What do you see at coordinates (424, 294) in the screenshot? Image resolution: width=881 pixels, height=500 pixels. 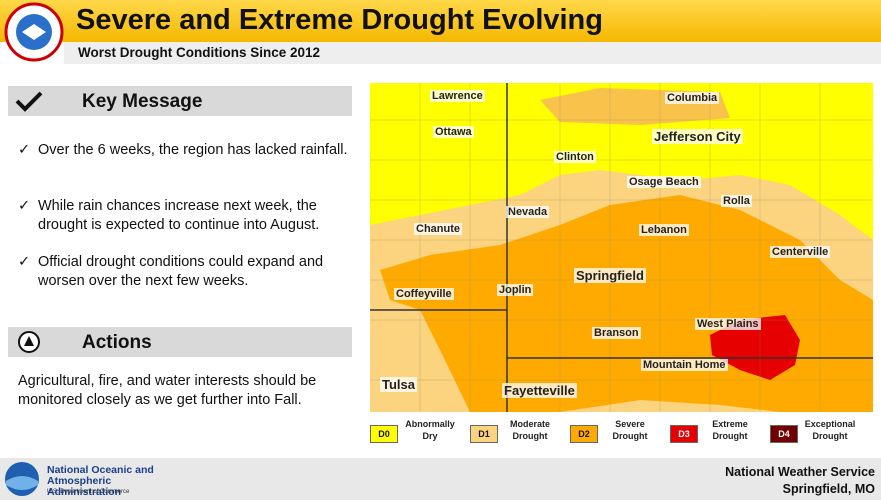 I see `city-label: Coffeyville` at bounding box center [424, 294].